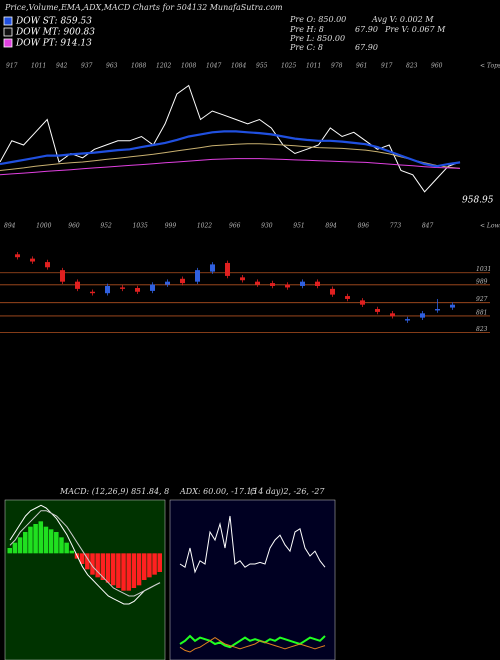  I want to click on top-label: 1084, so click(238, 66).